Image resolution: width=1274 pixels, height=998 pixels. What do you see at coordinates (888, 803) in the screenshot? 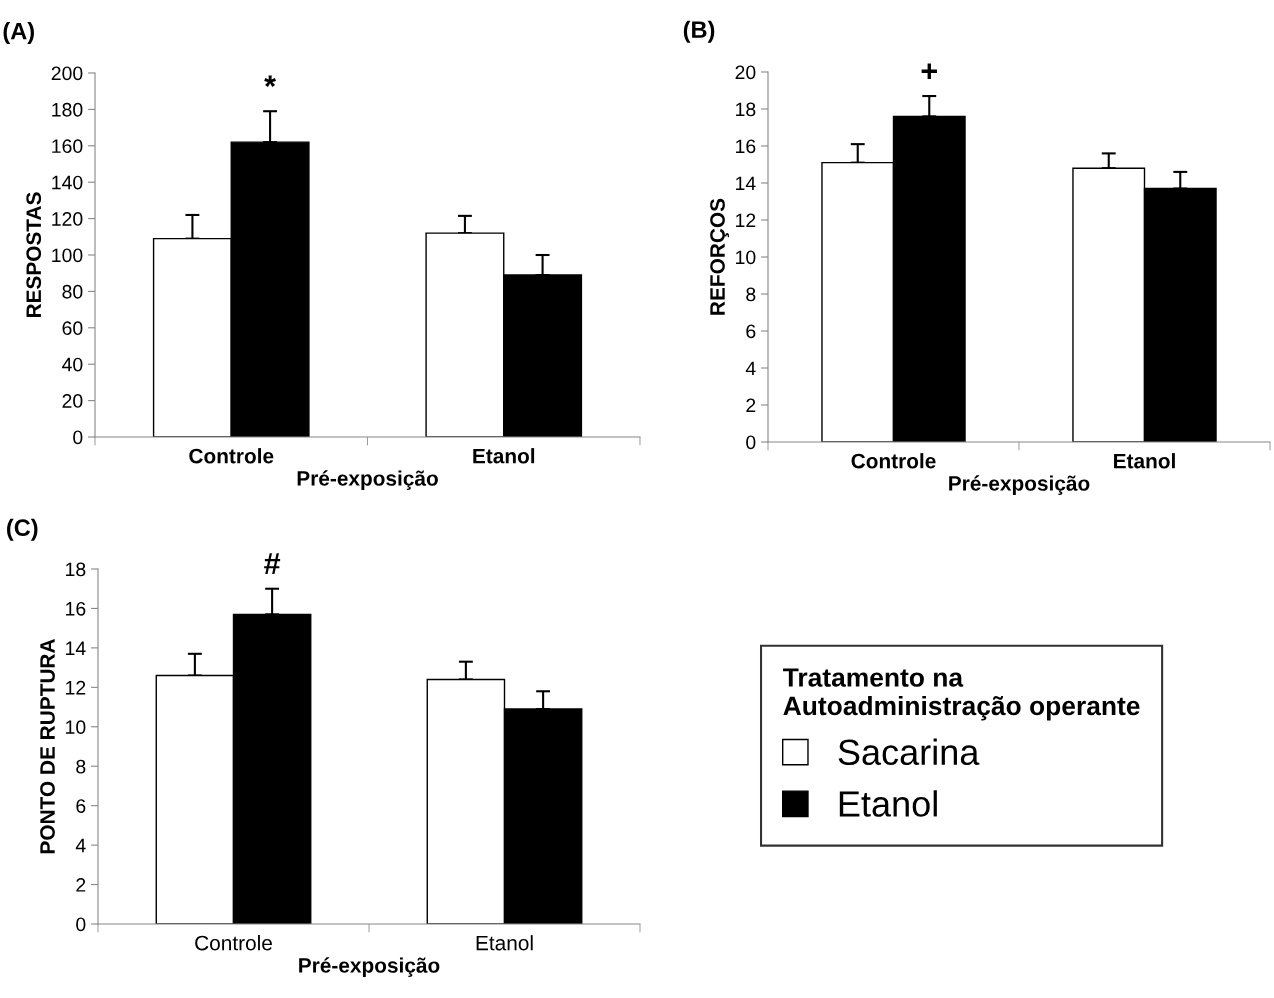
I see `legend-label: Etanol` at bounding box center [888, 803].